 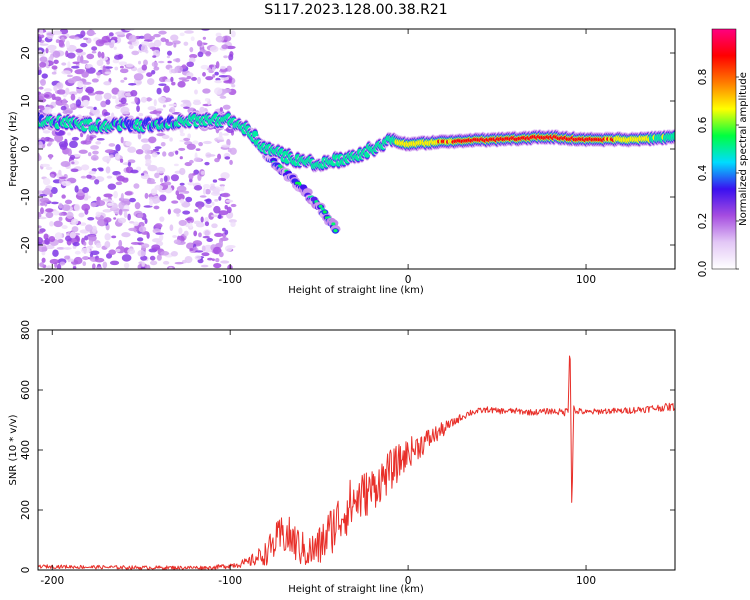 I want to click on snr-xtick-label: -100, so click(x=230, y=581).